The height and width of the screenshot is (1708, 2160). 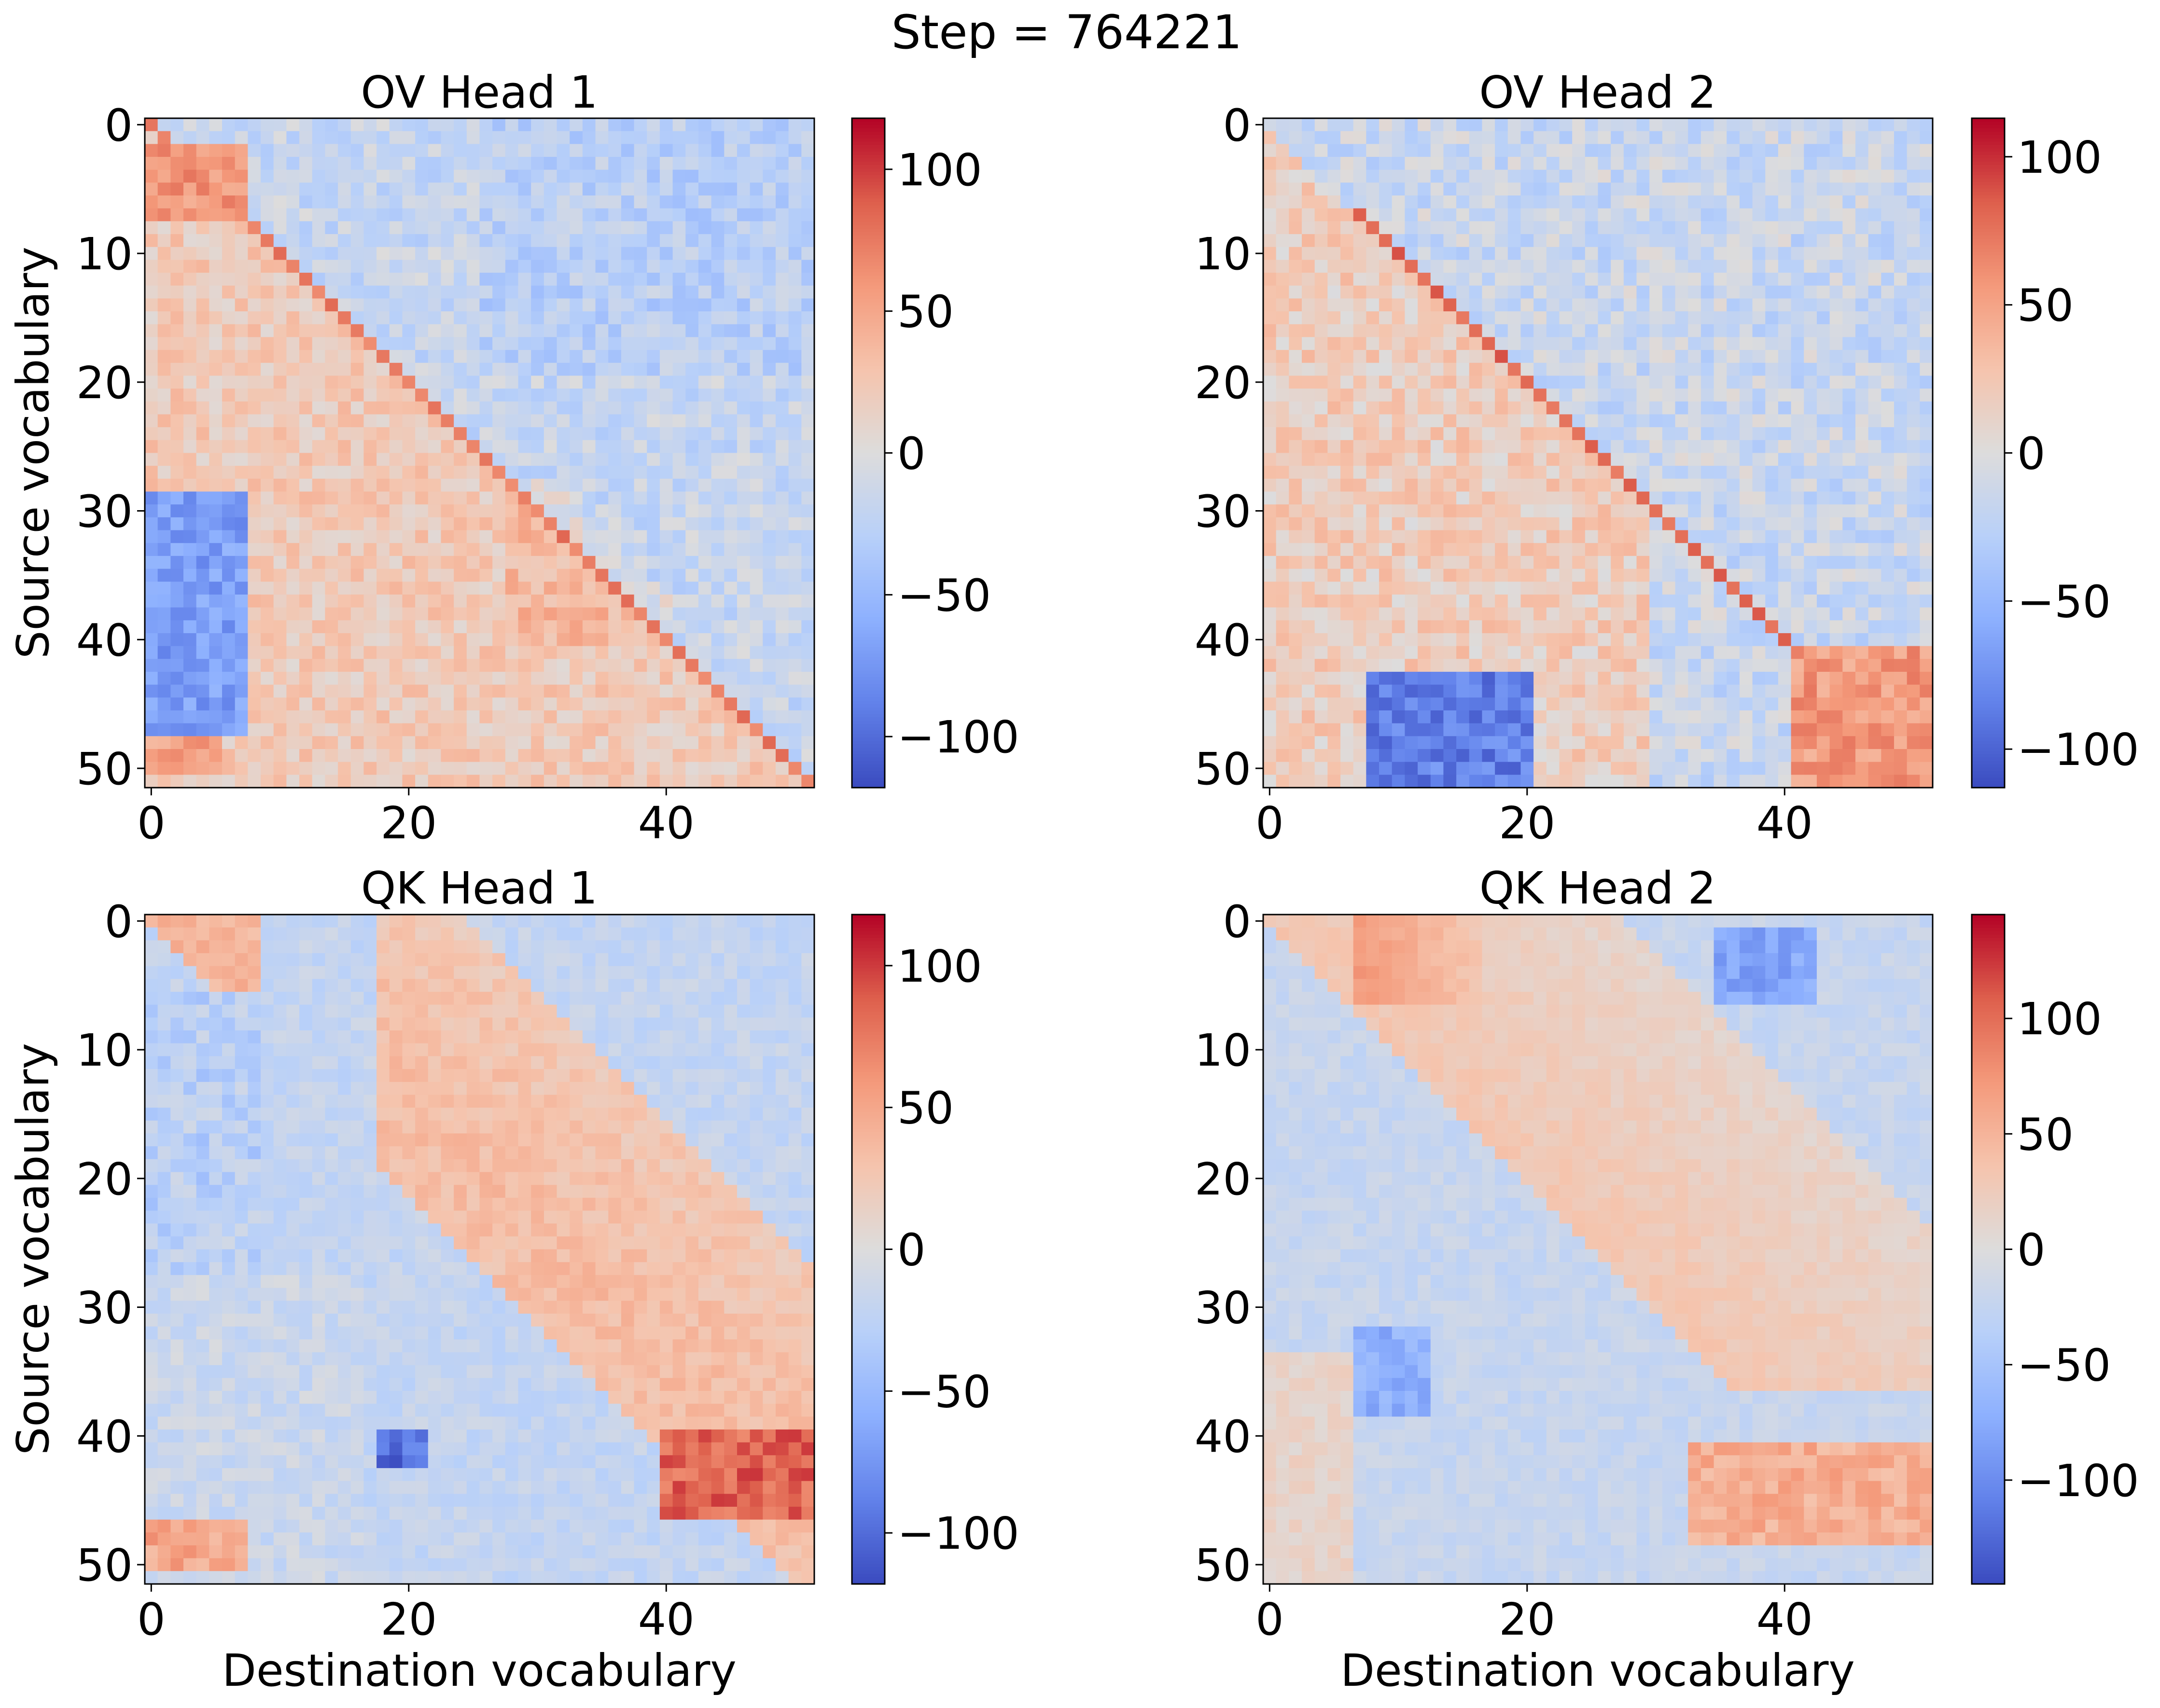 What do you see at coordinates (151, 823) in the screenshot?
I see `x-tick-label: 0` at bounding box center [151, 823].